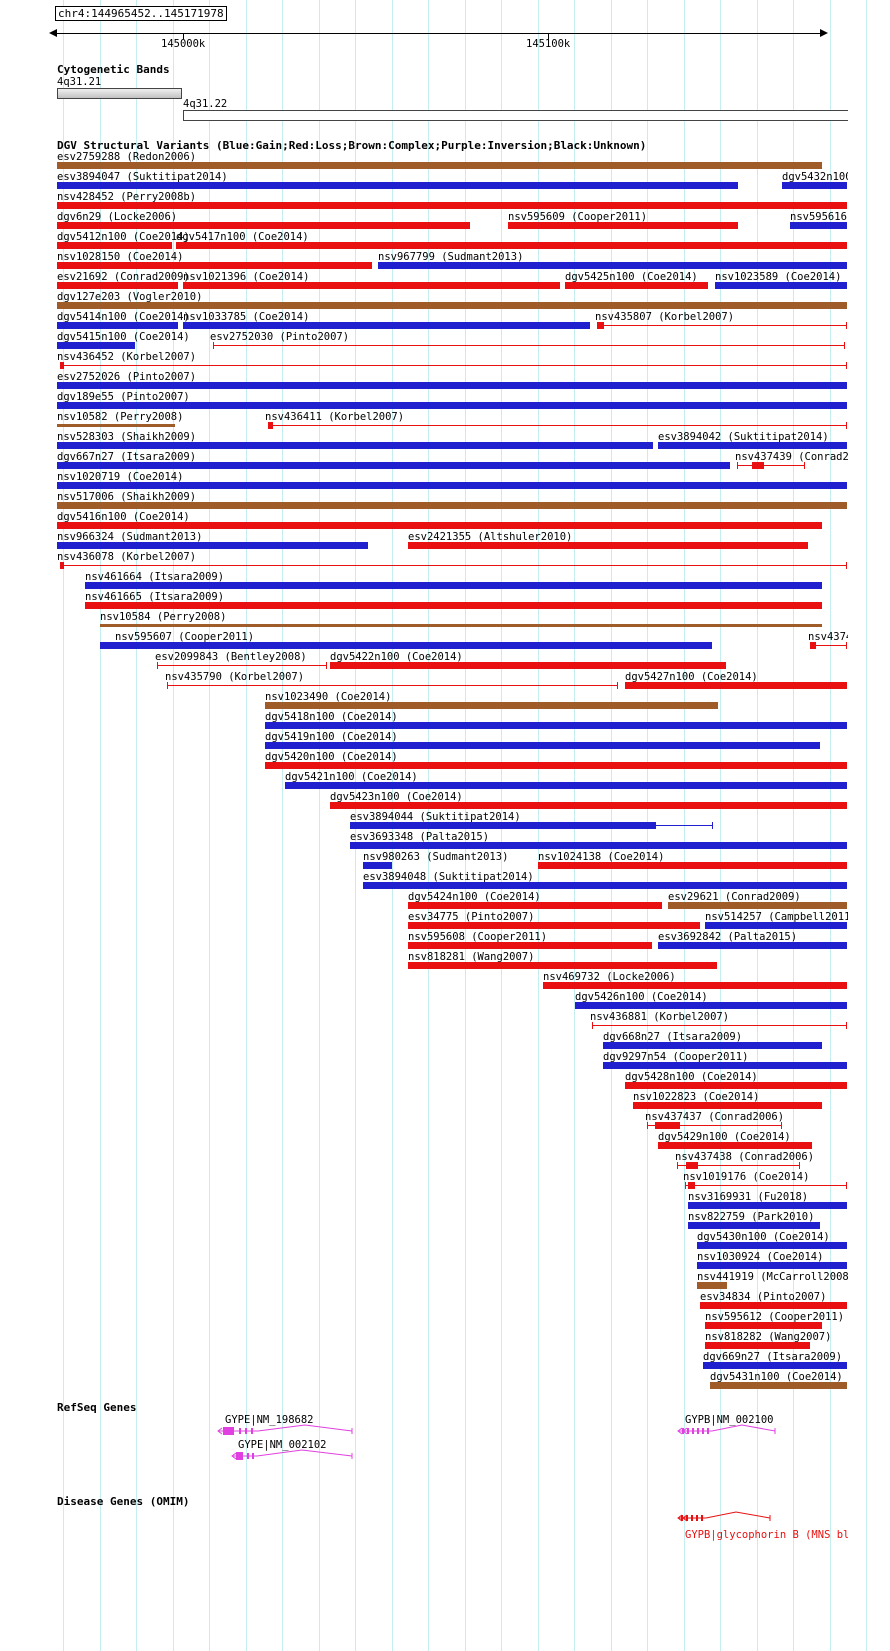  What do you see at coordinates (676, 1057) in the screenshot?
I see `variant-label: dgv9297n54 (Cooper2011)` at bounding box center [676, 1057].